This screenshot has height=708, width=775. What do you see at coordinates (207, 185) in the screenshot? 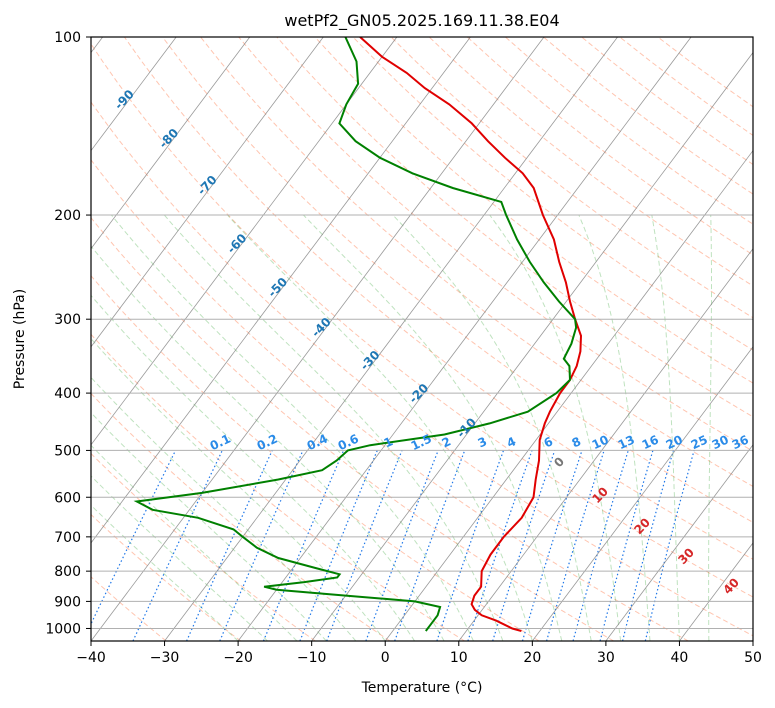
I see `dry-adiabat-label: -70` at bounding box center [207, 185].